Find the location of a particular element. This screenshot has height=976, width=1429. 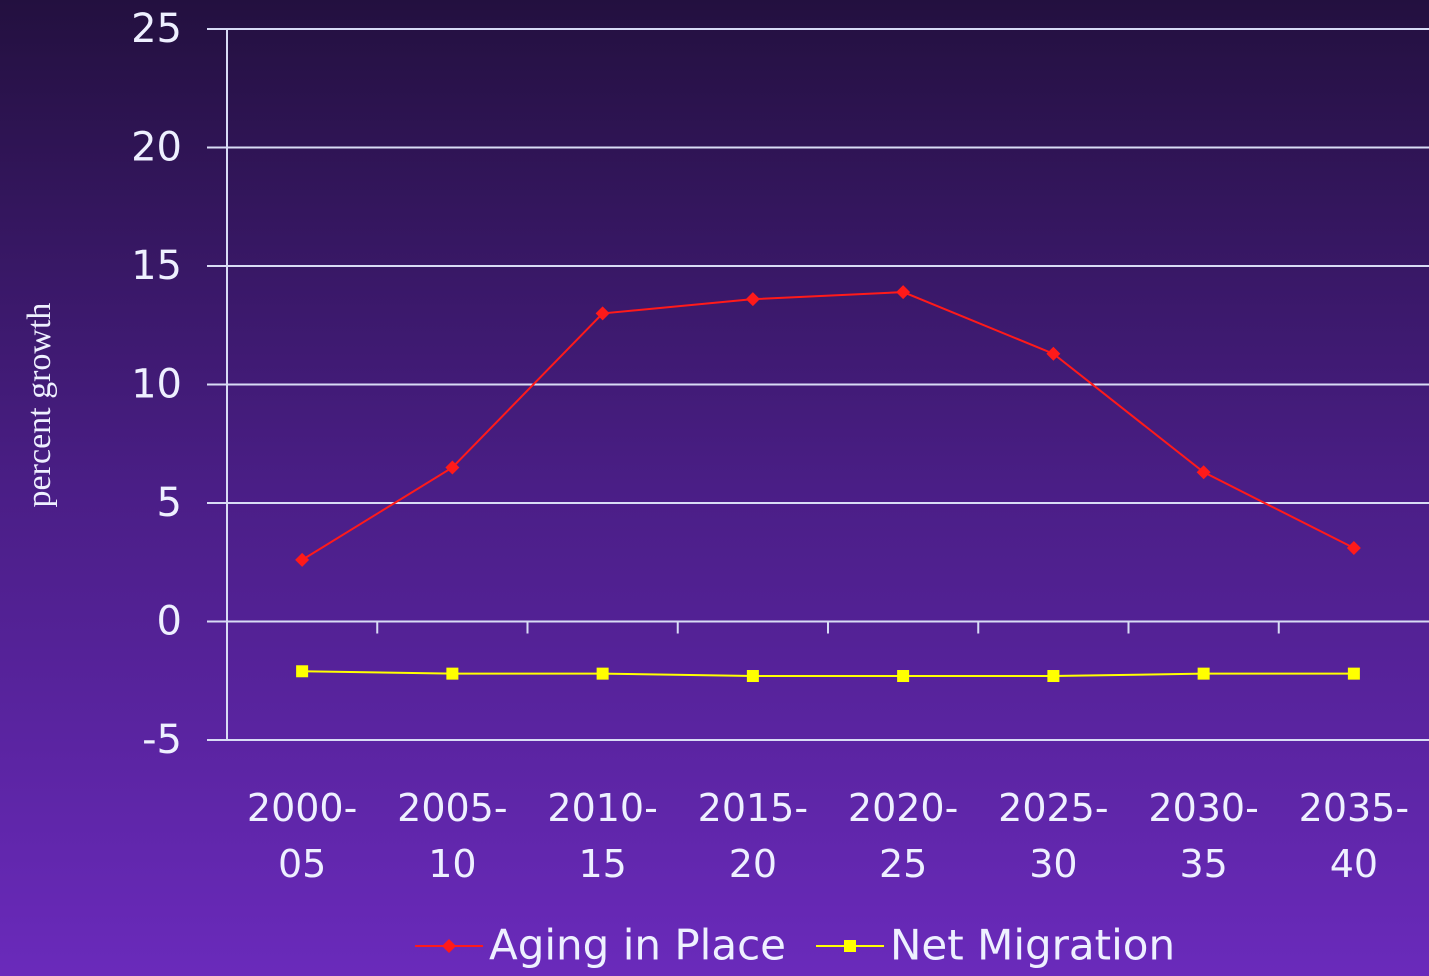

x-tick-line: 40 is located at coordinates (1354, 864).